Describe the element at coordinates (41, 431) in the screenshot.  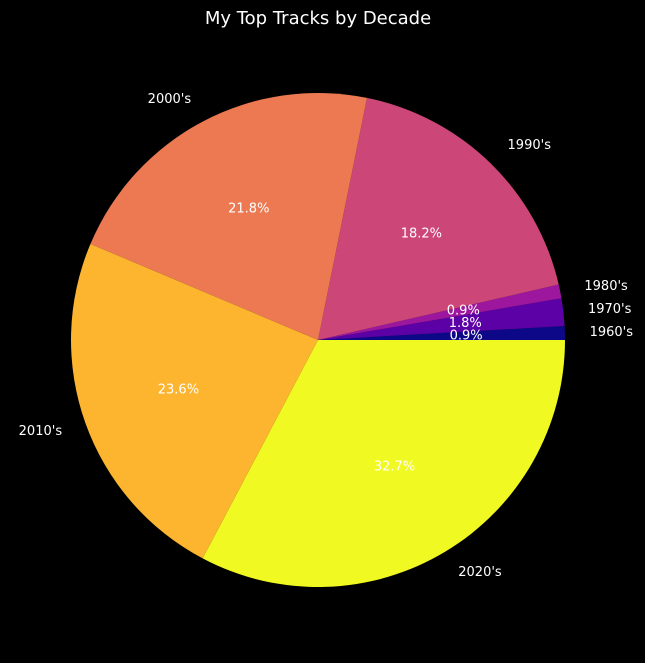
I see `category-label-5: 2010's` at that location.